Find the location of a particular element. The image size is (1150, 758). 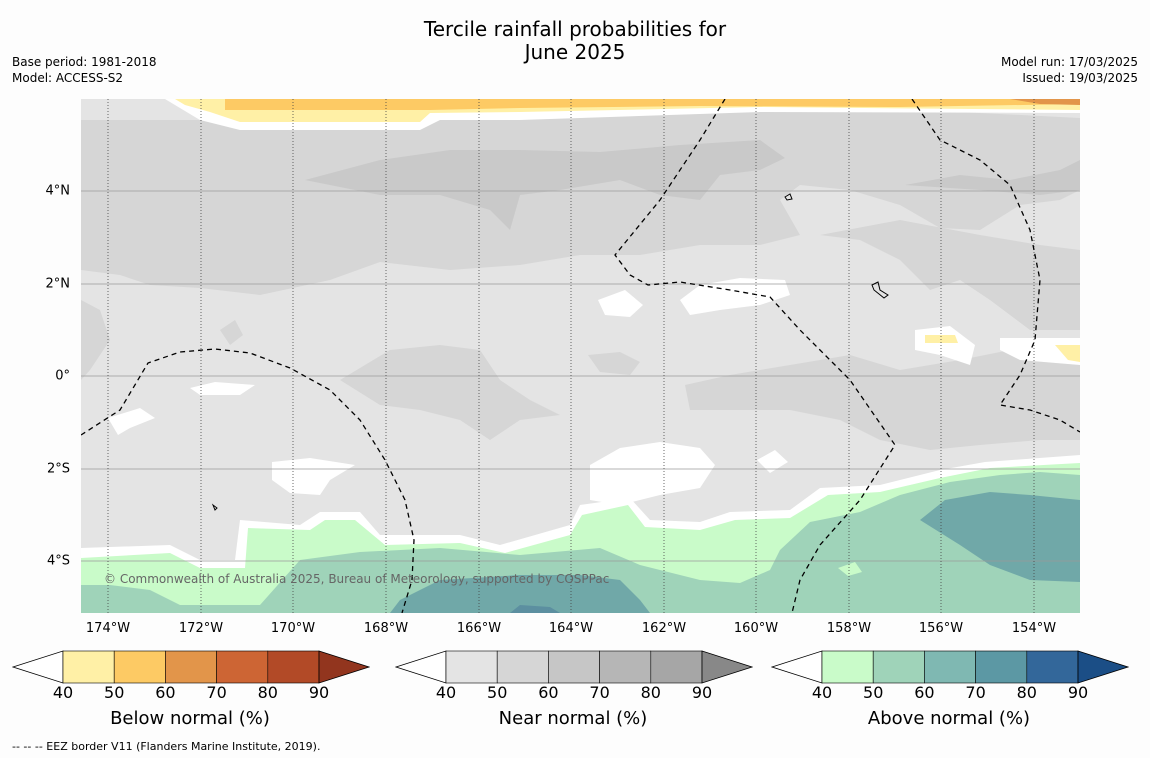

lat-tick-label: 4°N is located at coordinates (58, 191).